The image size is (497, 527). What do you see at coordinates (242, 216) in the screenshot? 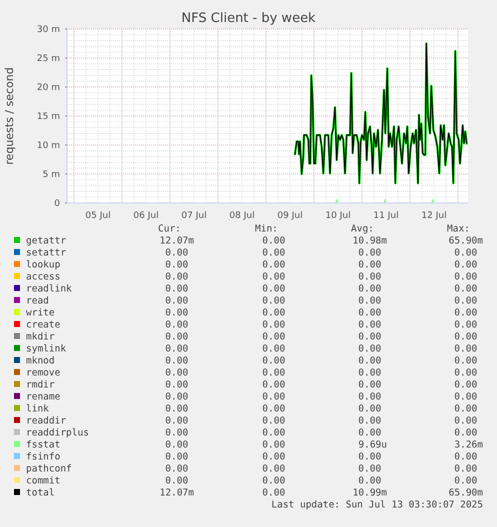
I see `x-tick-label: 08 Jul` at bounding box center [242, 216].